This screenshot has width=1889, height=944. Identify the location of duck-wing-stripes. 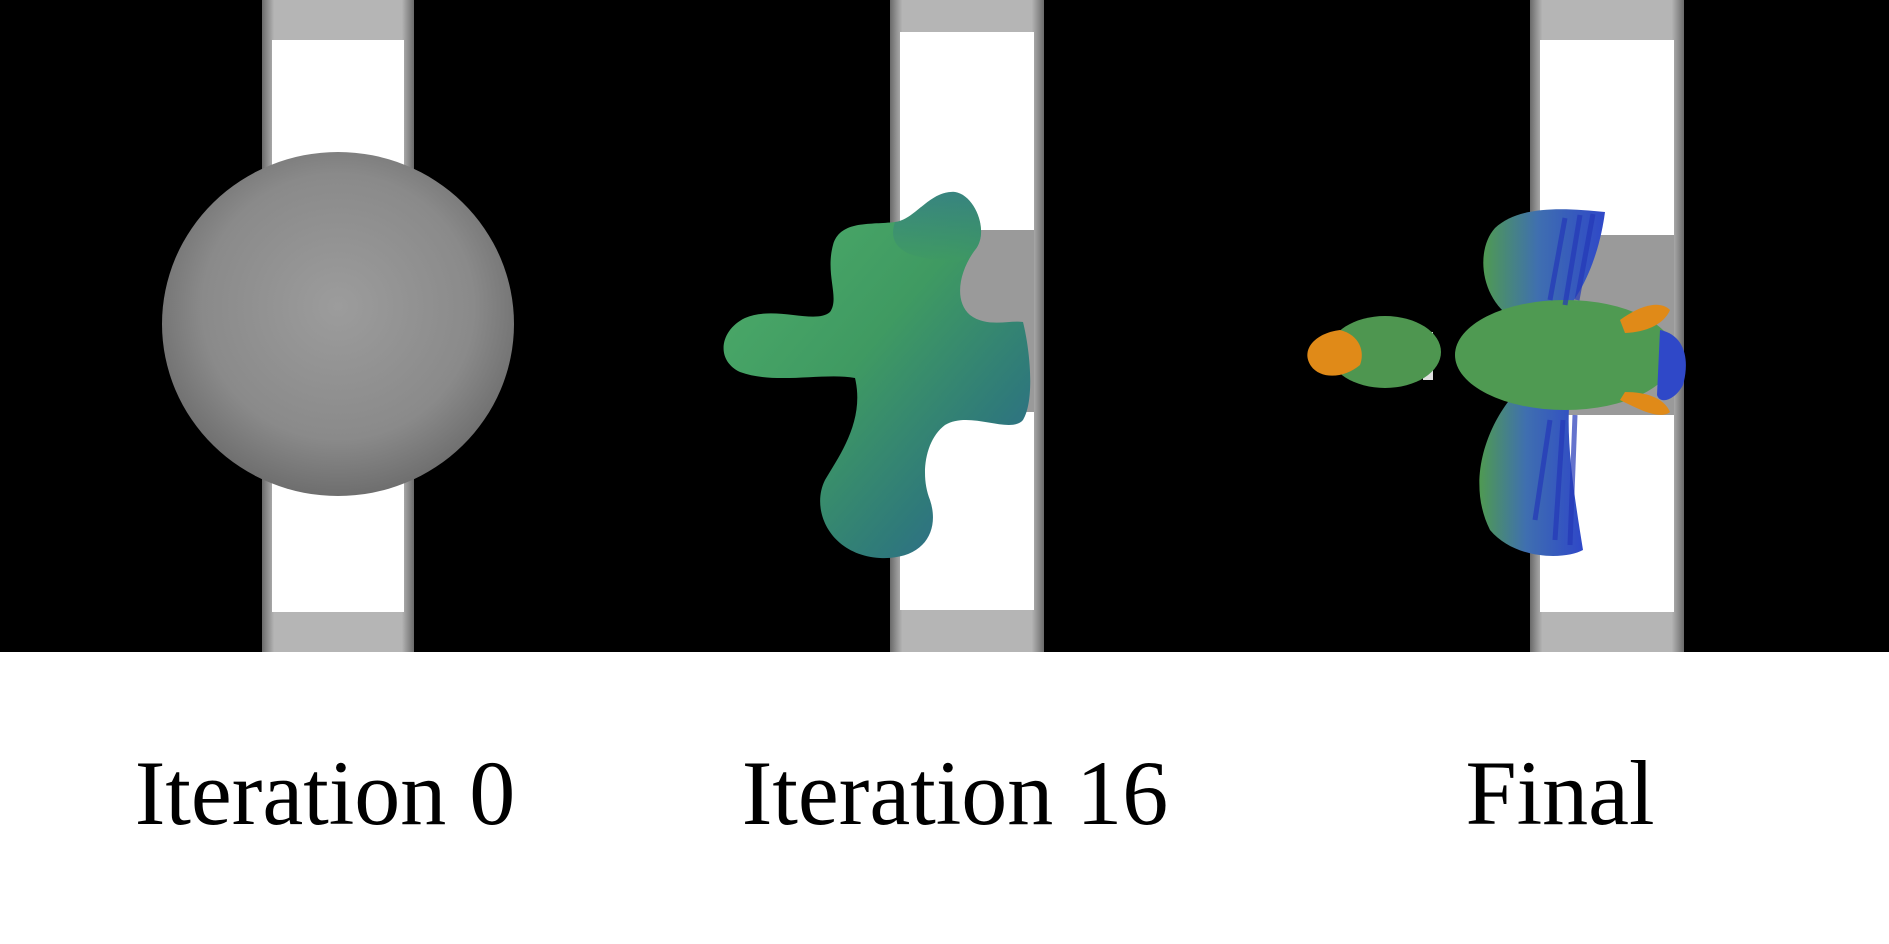
(1564, 379).